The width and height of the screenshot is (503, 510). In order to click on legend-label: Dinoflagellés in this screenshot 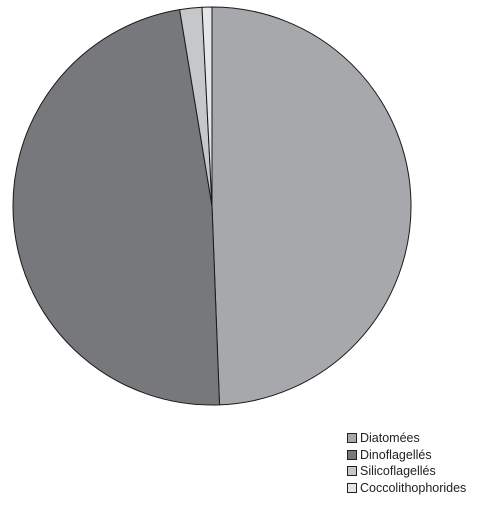, I will do `click(396, 454)`.